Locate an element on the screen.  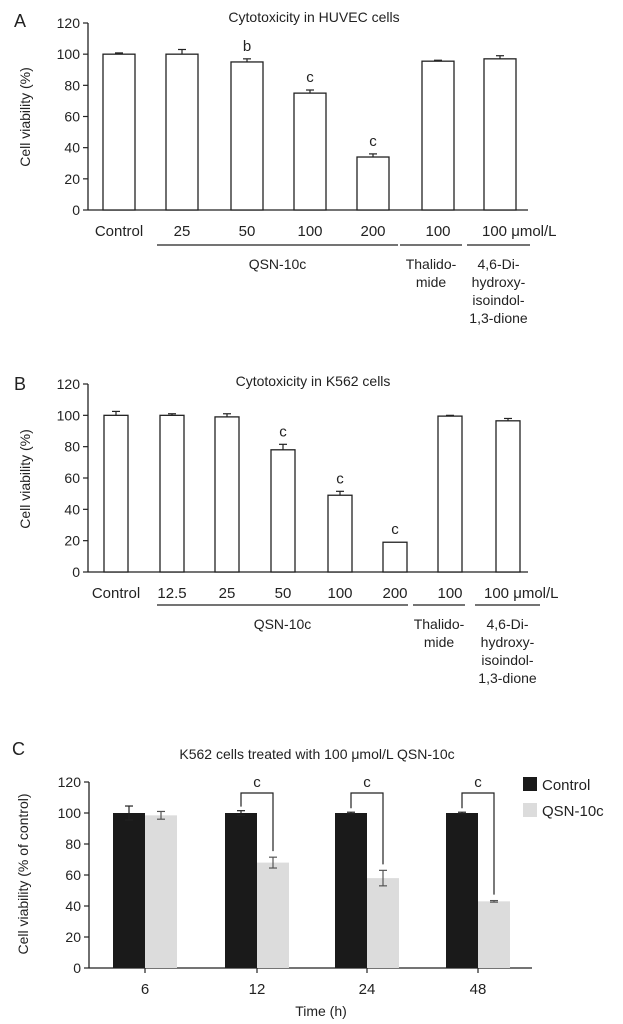
panel-a-ytick-label: 20 is located at coordinates (72, 179).